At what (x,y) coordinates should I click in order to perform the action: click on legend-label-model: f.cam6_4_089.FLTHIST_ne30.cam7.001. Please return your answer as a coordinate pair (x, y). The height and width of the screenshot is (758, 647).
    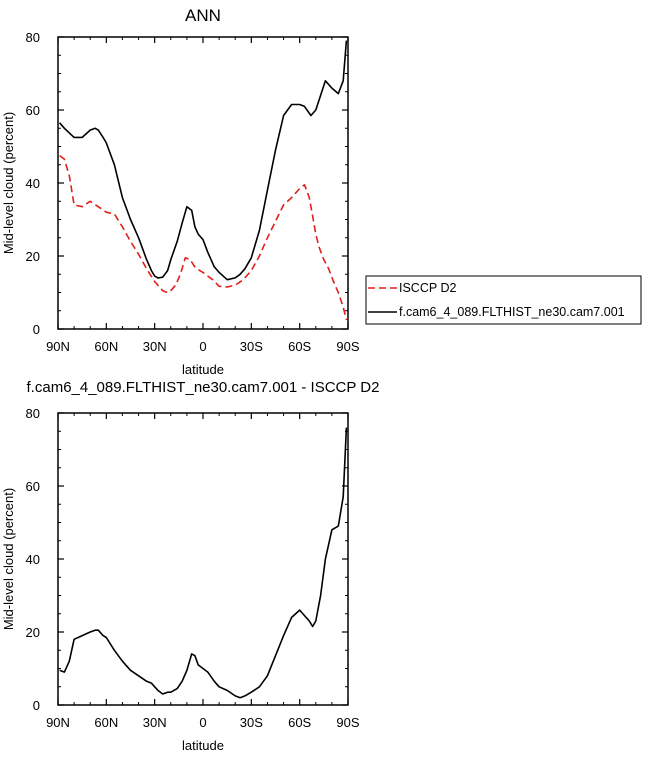
    Looking at the image, I should click on (512, 312).